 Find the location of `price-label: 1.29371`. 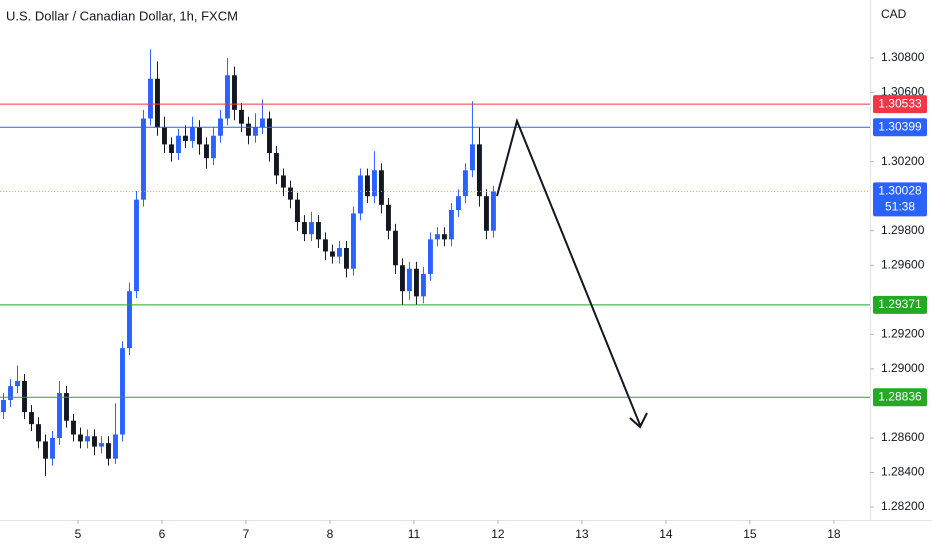

price-label: 1.29371 is located at coordinates (900, 304).